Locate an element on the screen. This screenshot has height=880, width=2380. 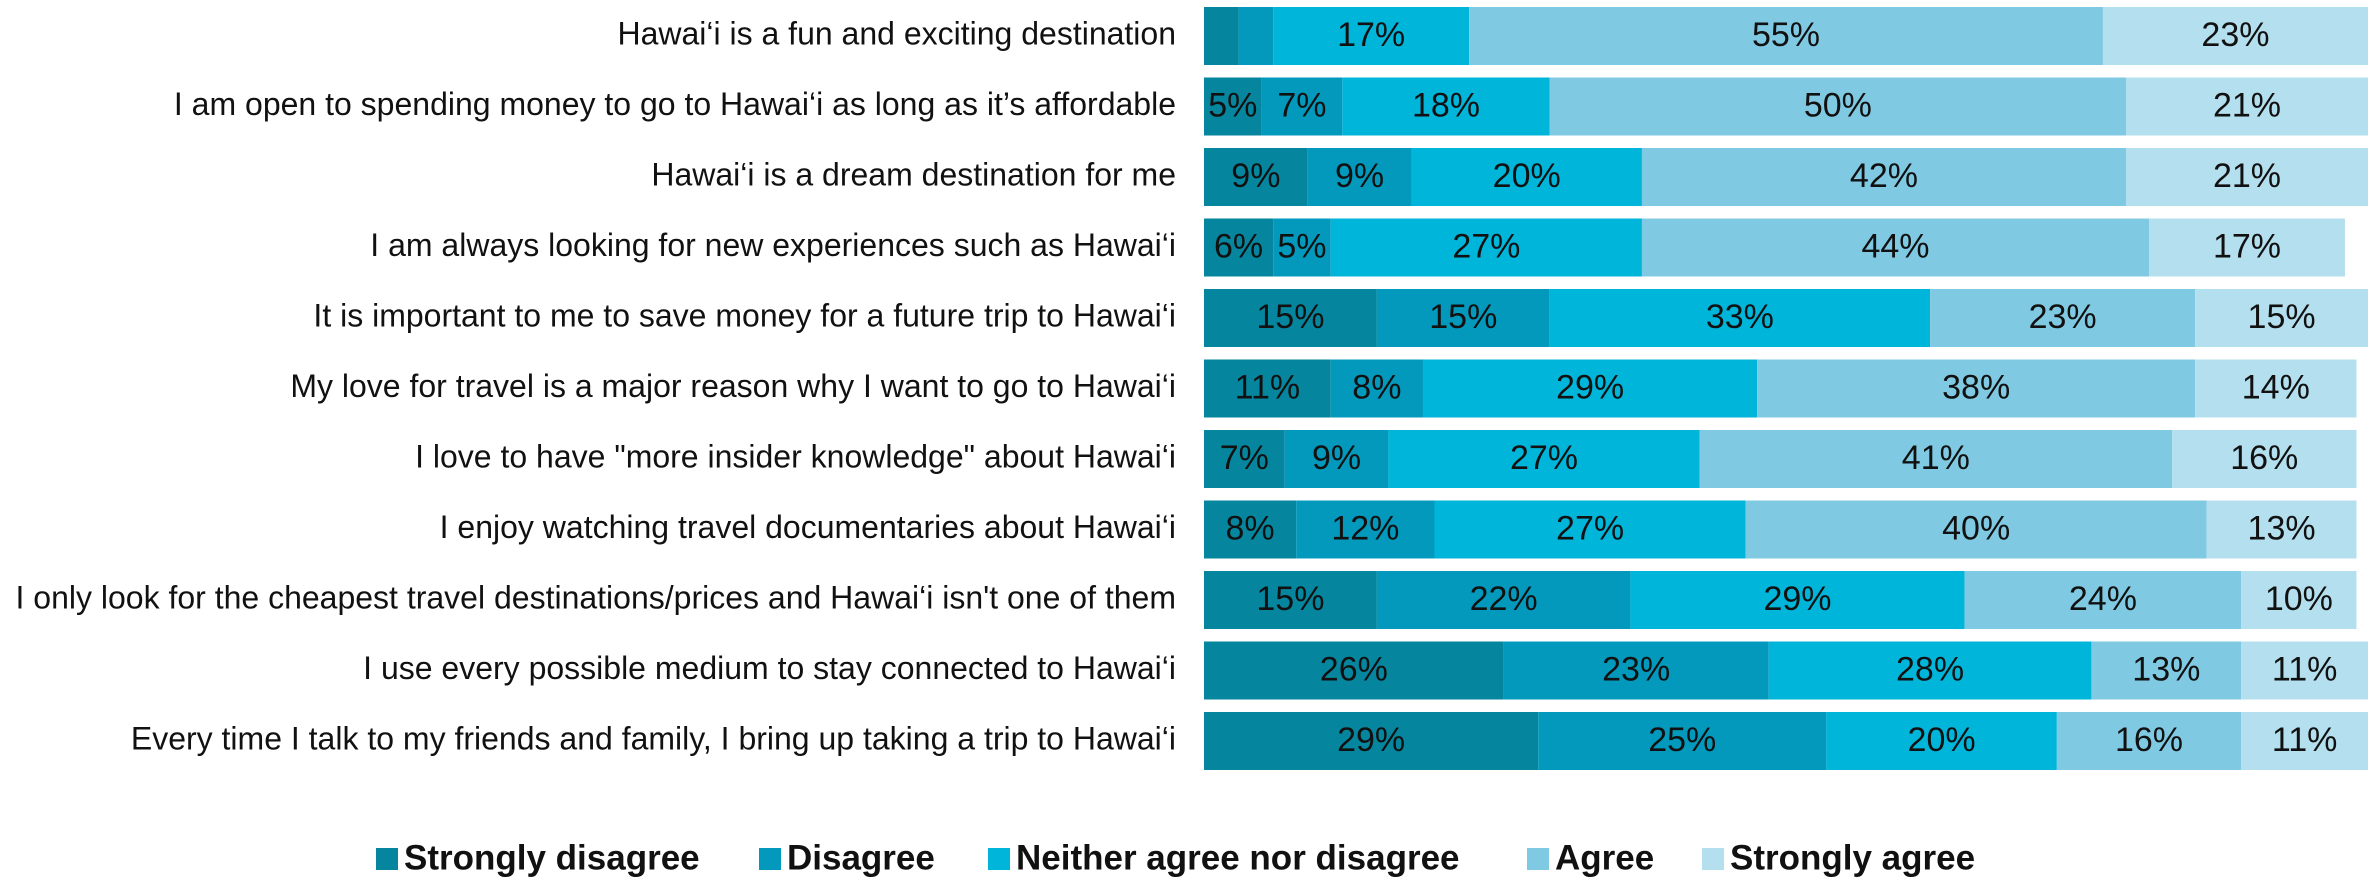
value-label: 44% is located at coordinates (1895, 246).